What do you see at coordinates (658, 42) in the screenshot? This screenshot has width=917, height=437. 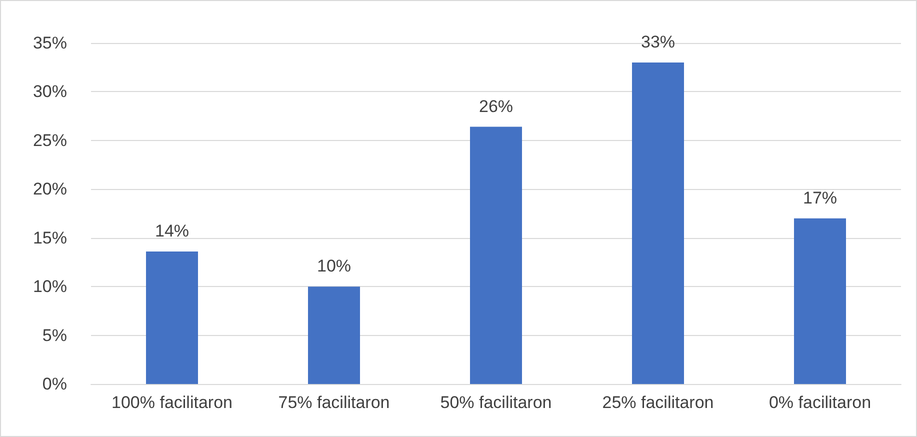 I see `data-label: 33%` at bounding box center [658, 42].